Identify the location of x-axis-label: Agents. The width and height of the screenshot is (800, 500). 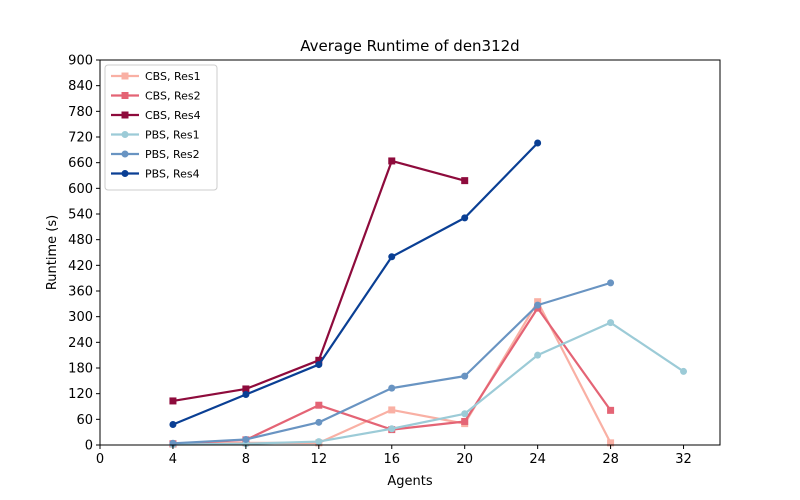
(409, 481).